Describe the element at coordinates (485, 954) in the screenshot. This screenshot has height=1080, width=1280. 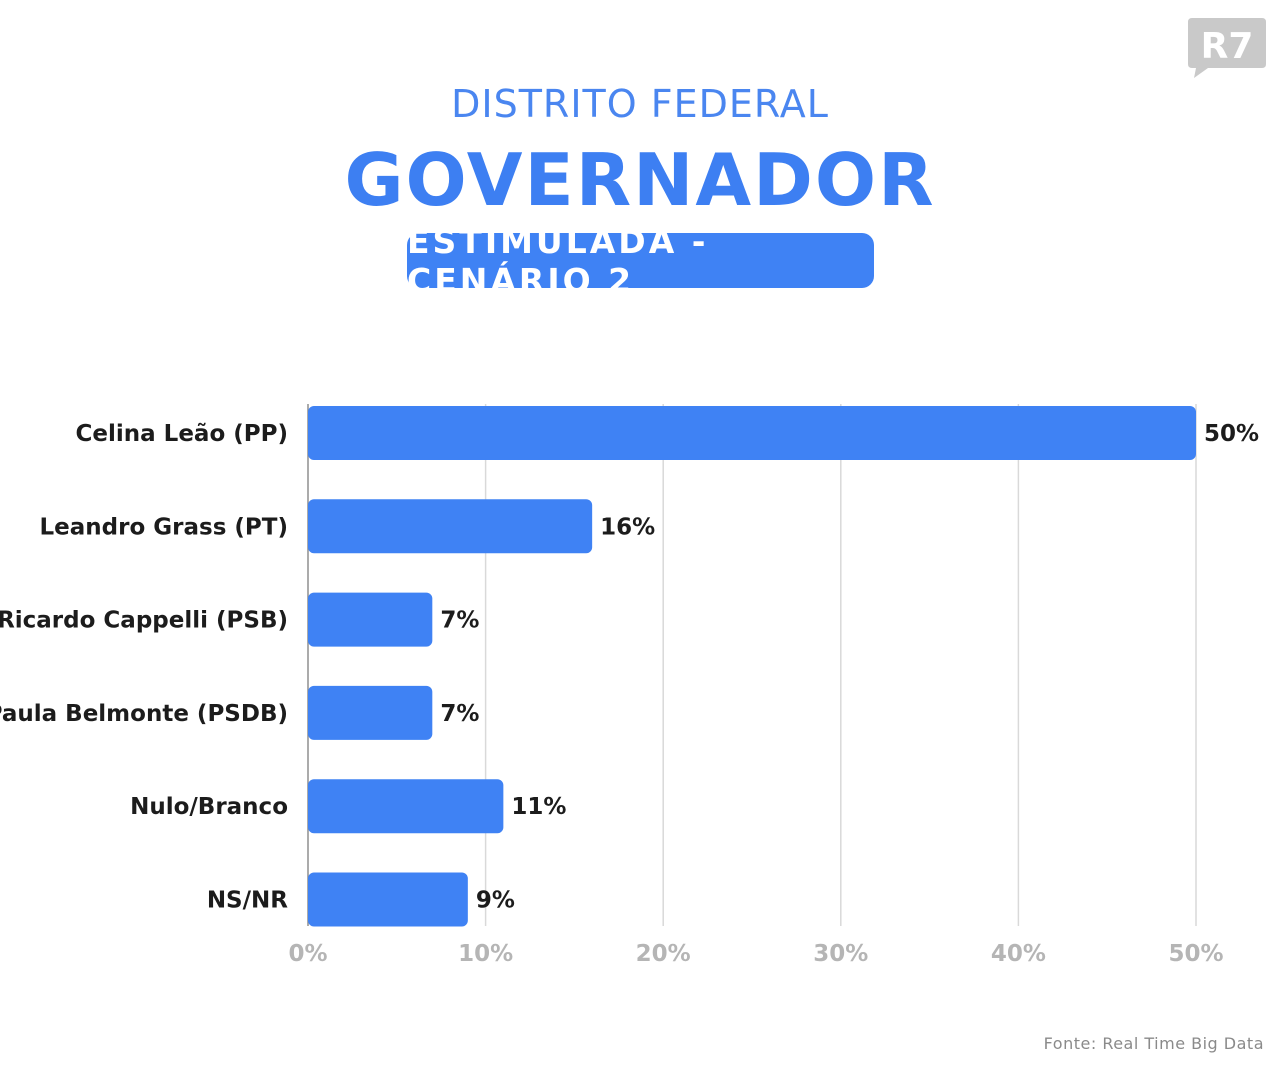
I see `x-tick-label: 10%` at that location.